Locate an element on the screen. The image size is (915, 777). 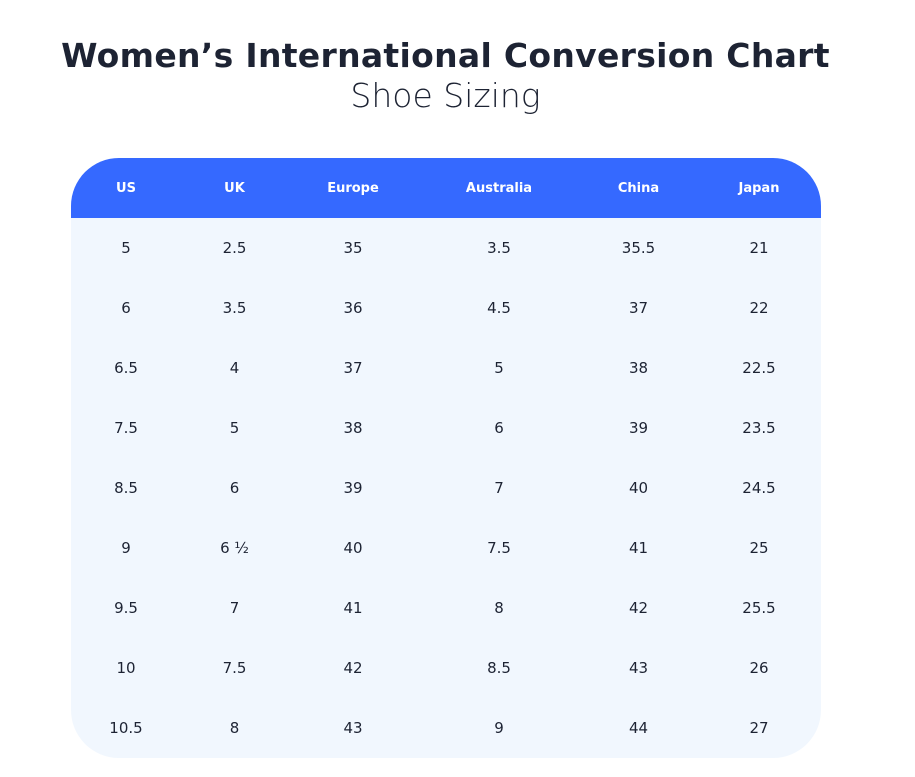
table-cell-japan: 22.5 is located at coordinates (759, 368).